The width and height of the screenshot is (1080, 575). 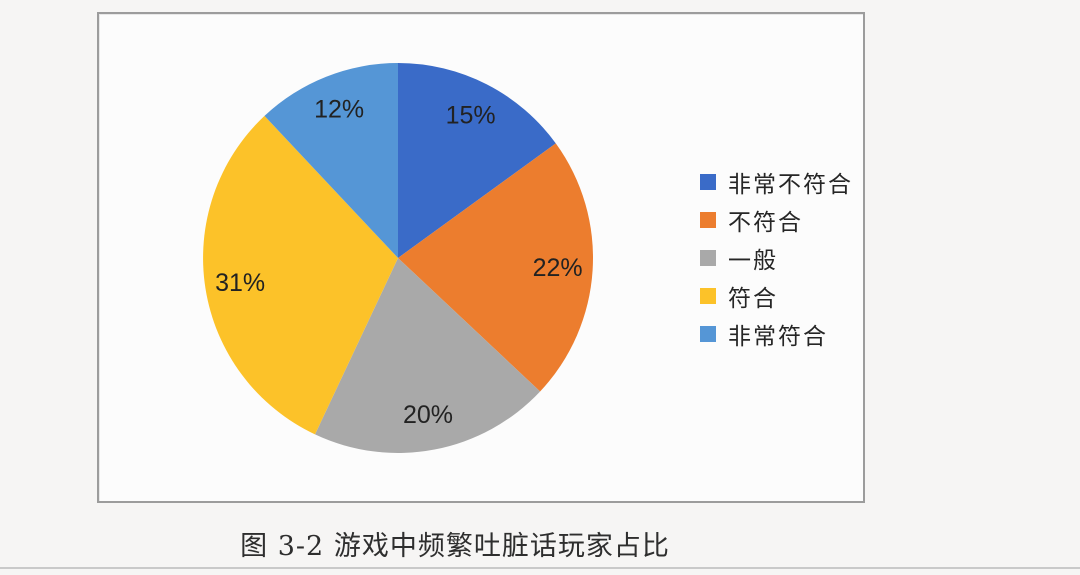 I want to click on legend-label: 非常符合, so click(x=778, y=335).